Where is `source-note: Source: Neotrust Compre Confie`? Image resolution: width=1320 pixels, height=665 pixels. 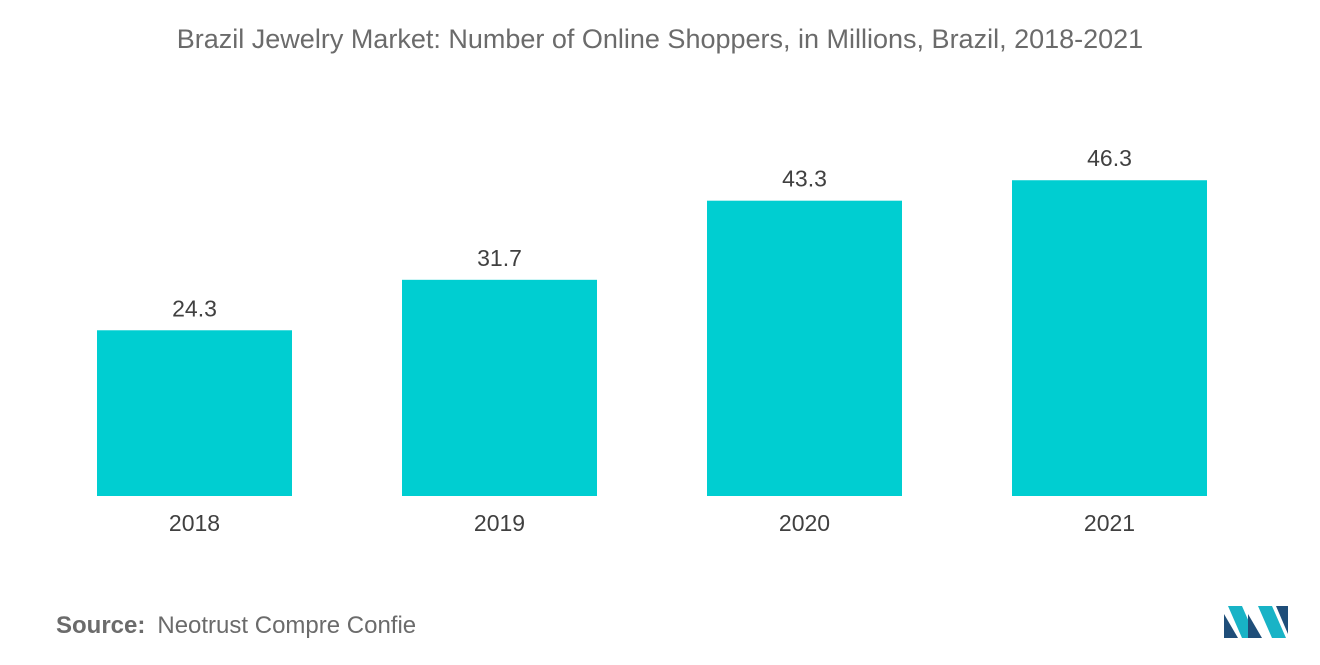 source-note: Source: Neotrust Compre Confie is located at coordinates (236, 626).